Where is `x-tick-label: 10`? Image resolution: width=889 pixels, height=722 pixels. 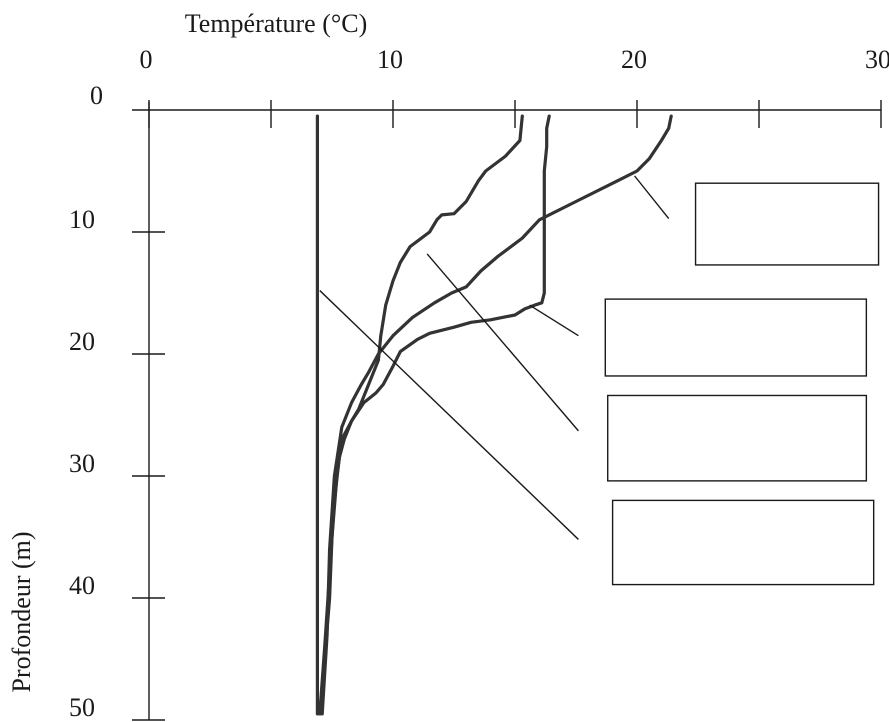
x-tick-label: 10 is located at coordinates (390, 59).